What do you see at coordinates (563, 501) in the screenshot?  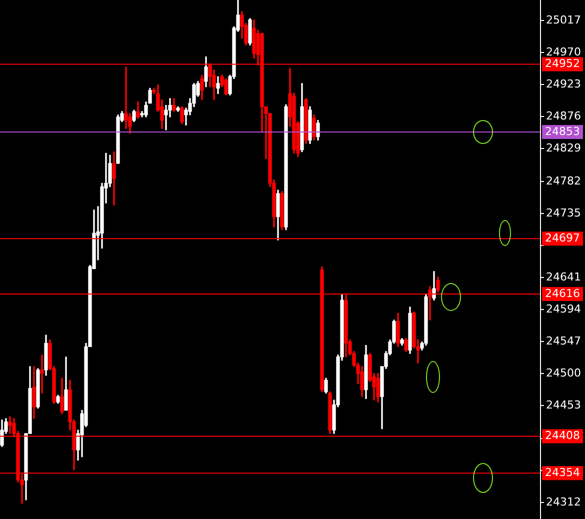 I see `y-tick-label: 24312` at bounding box center [563, 501].